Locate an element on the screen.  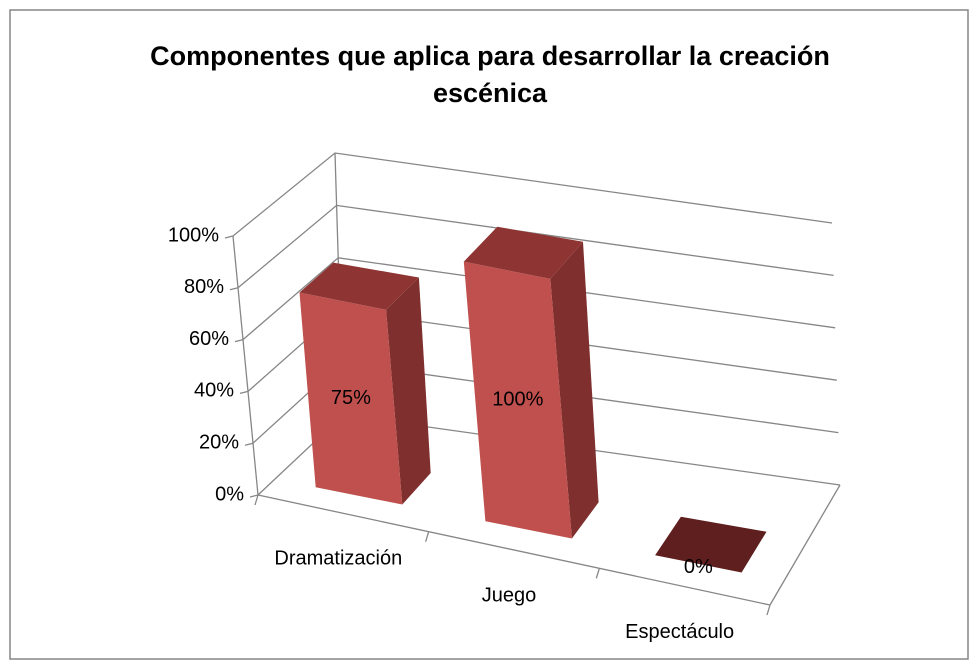
x-tick-label: Juego is located at coordinates (509, 595).